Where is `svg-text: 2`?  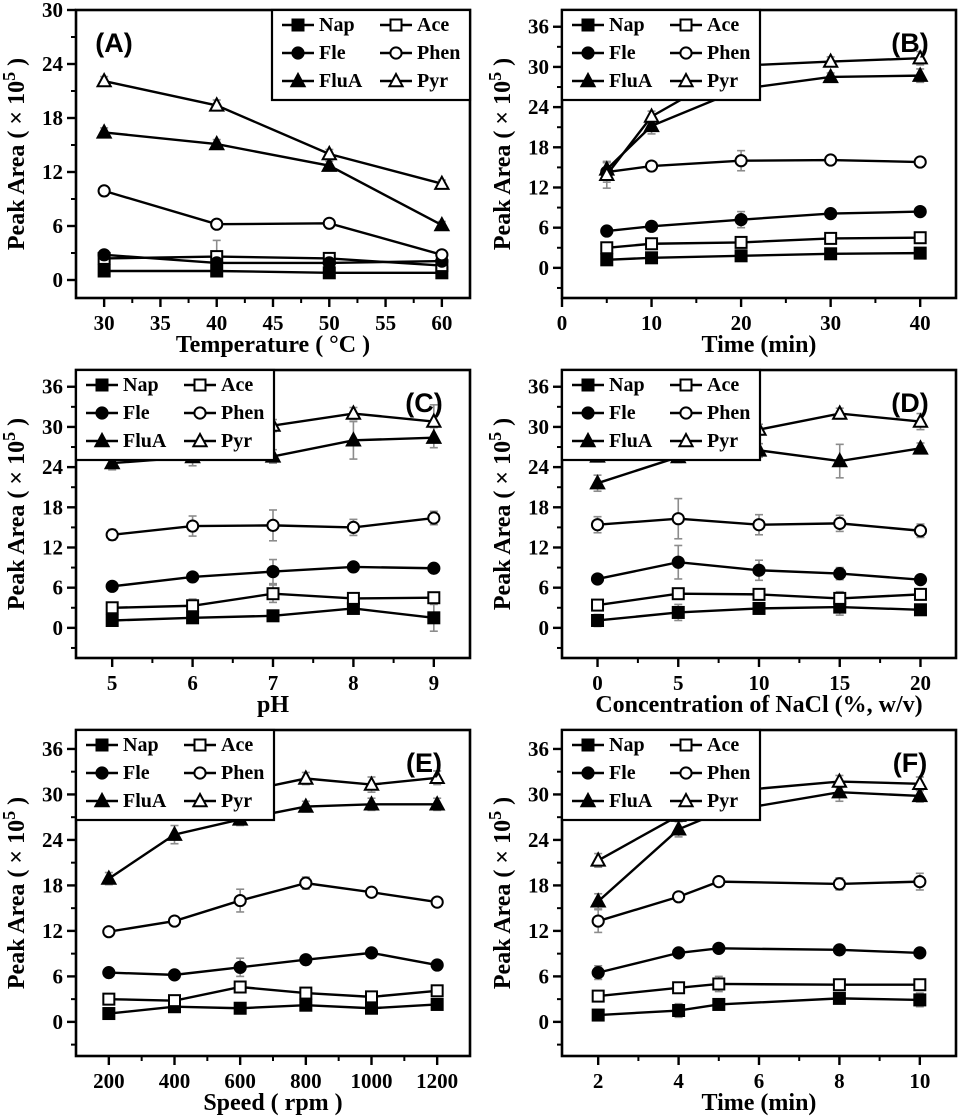 svg-text: 2 is located at coordinates (598, 1081).